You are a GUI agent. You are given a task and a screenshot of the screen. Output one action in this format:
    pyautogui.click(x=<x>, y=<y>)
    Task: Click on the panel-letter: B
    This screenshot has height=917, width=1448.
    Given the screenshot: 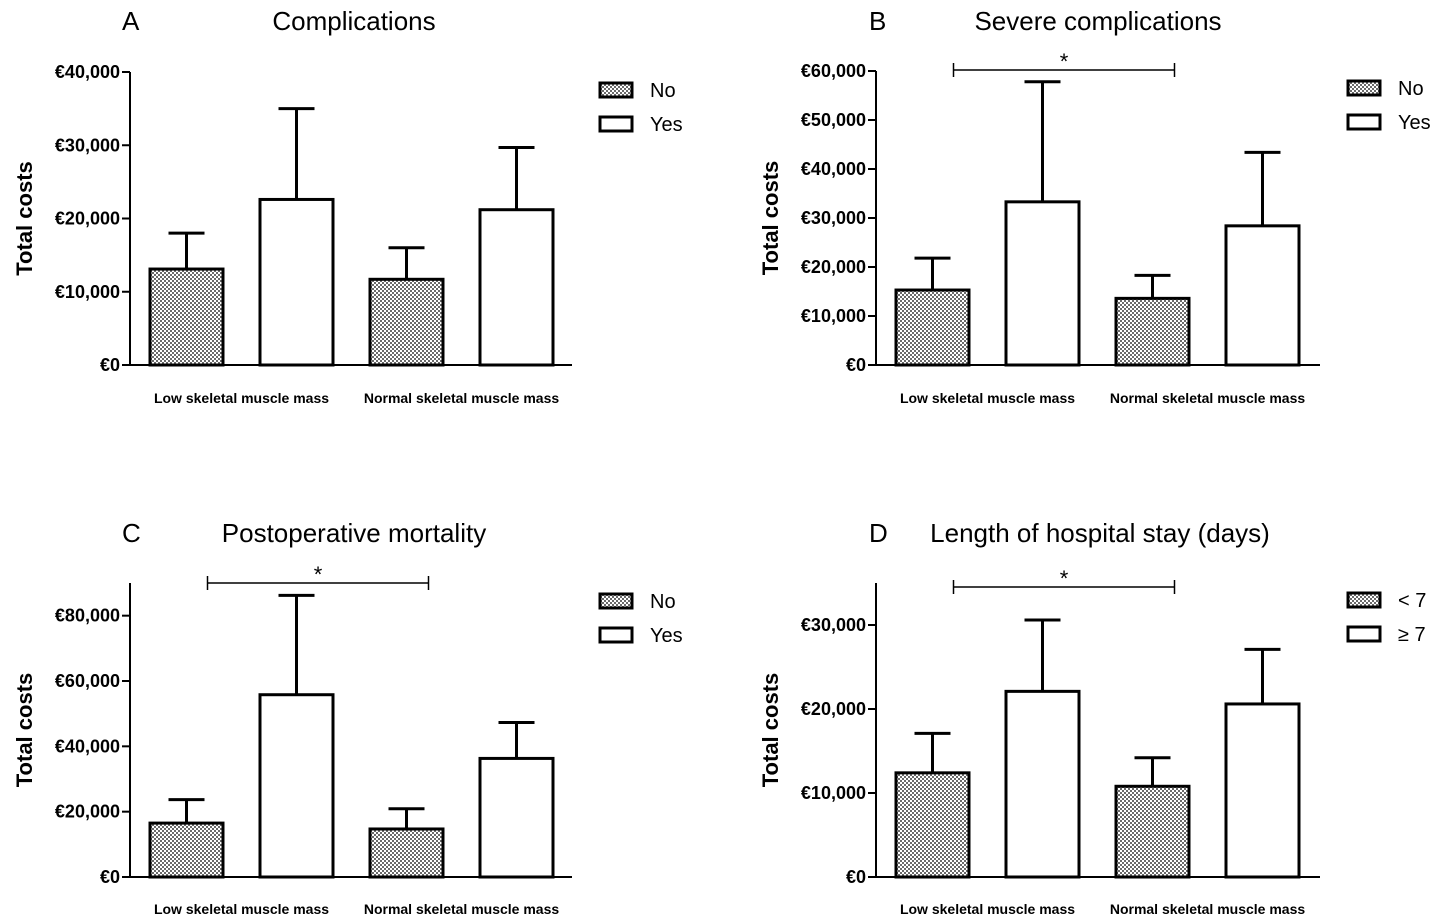 What is the action you would take?
    pyautogui.click(x=877, y=21)
    